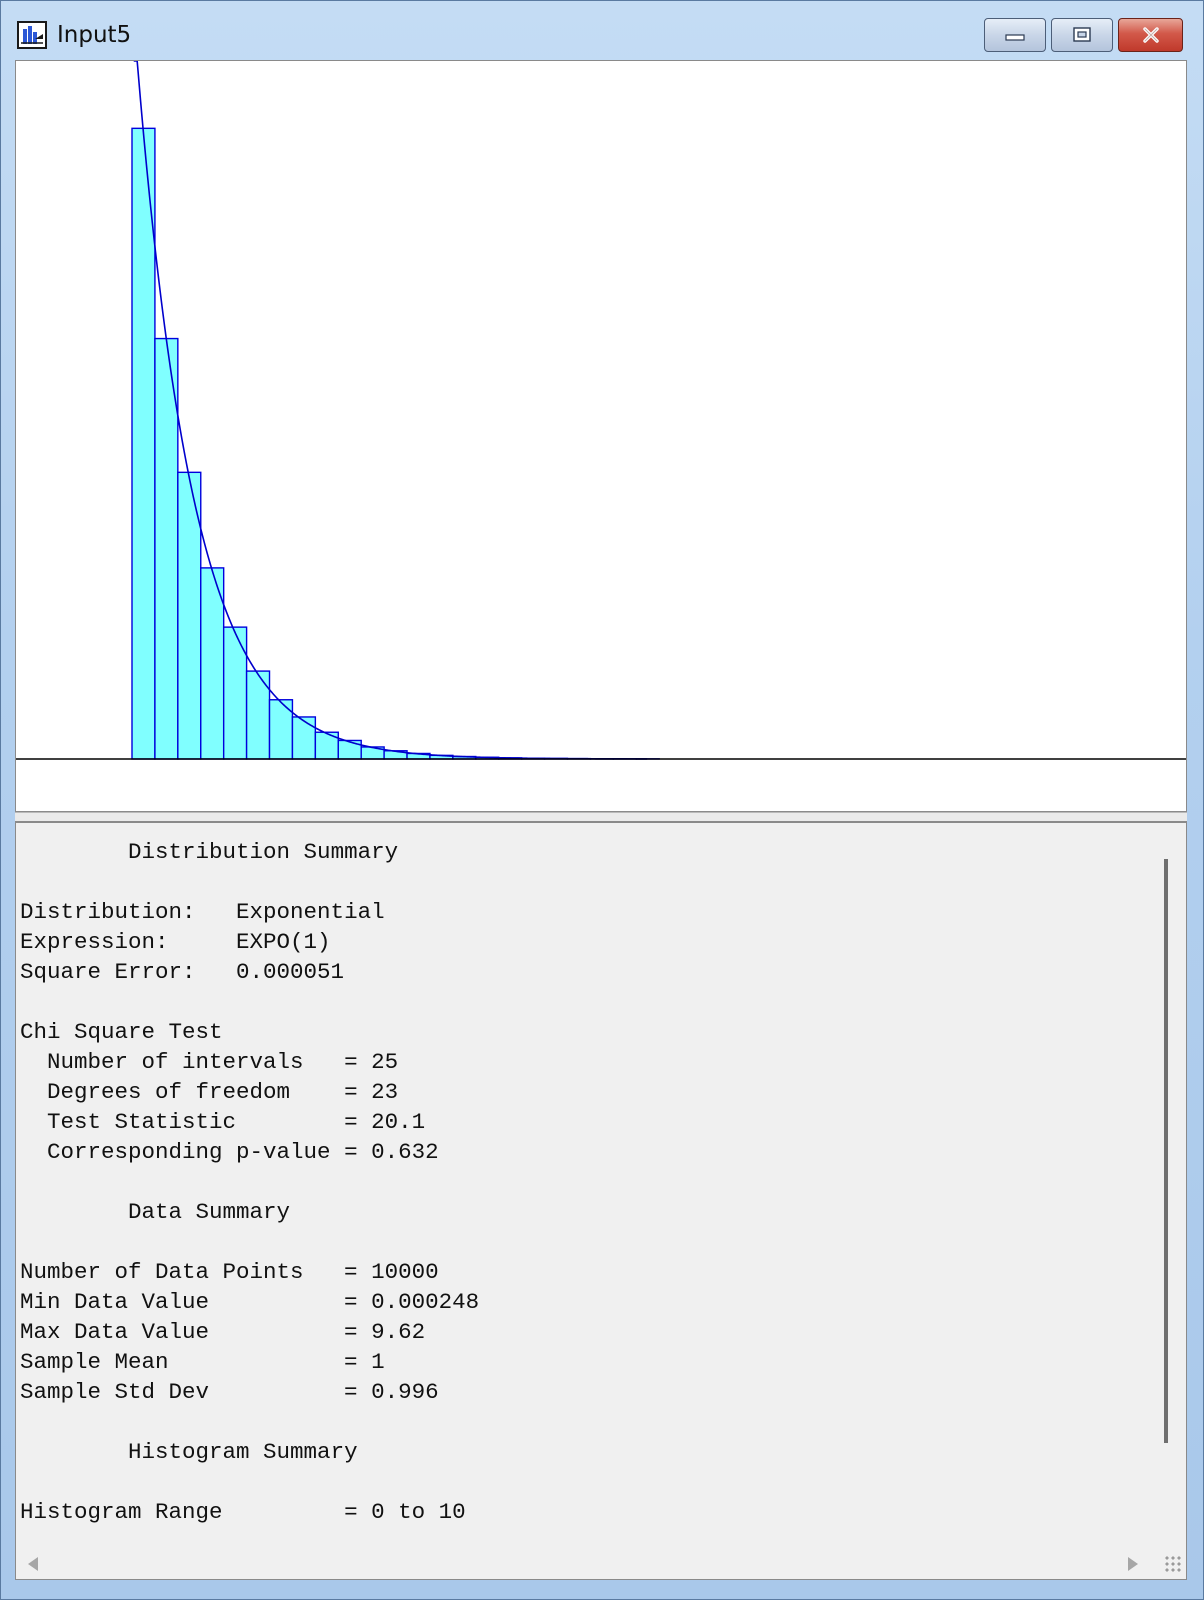 The width and height of the screenshot is (1204, 1600). I want to click on min-label: Min Data Value, so click(115, 1302).